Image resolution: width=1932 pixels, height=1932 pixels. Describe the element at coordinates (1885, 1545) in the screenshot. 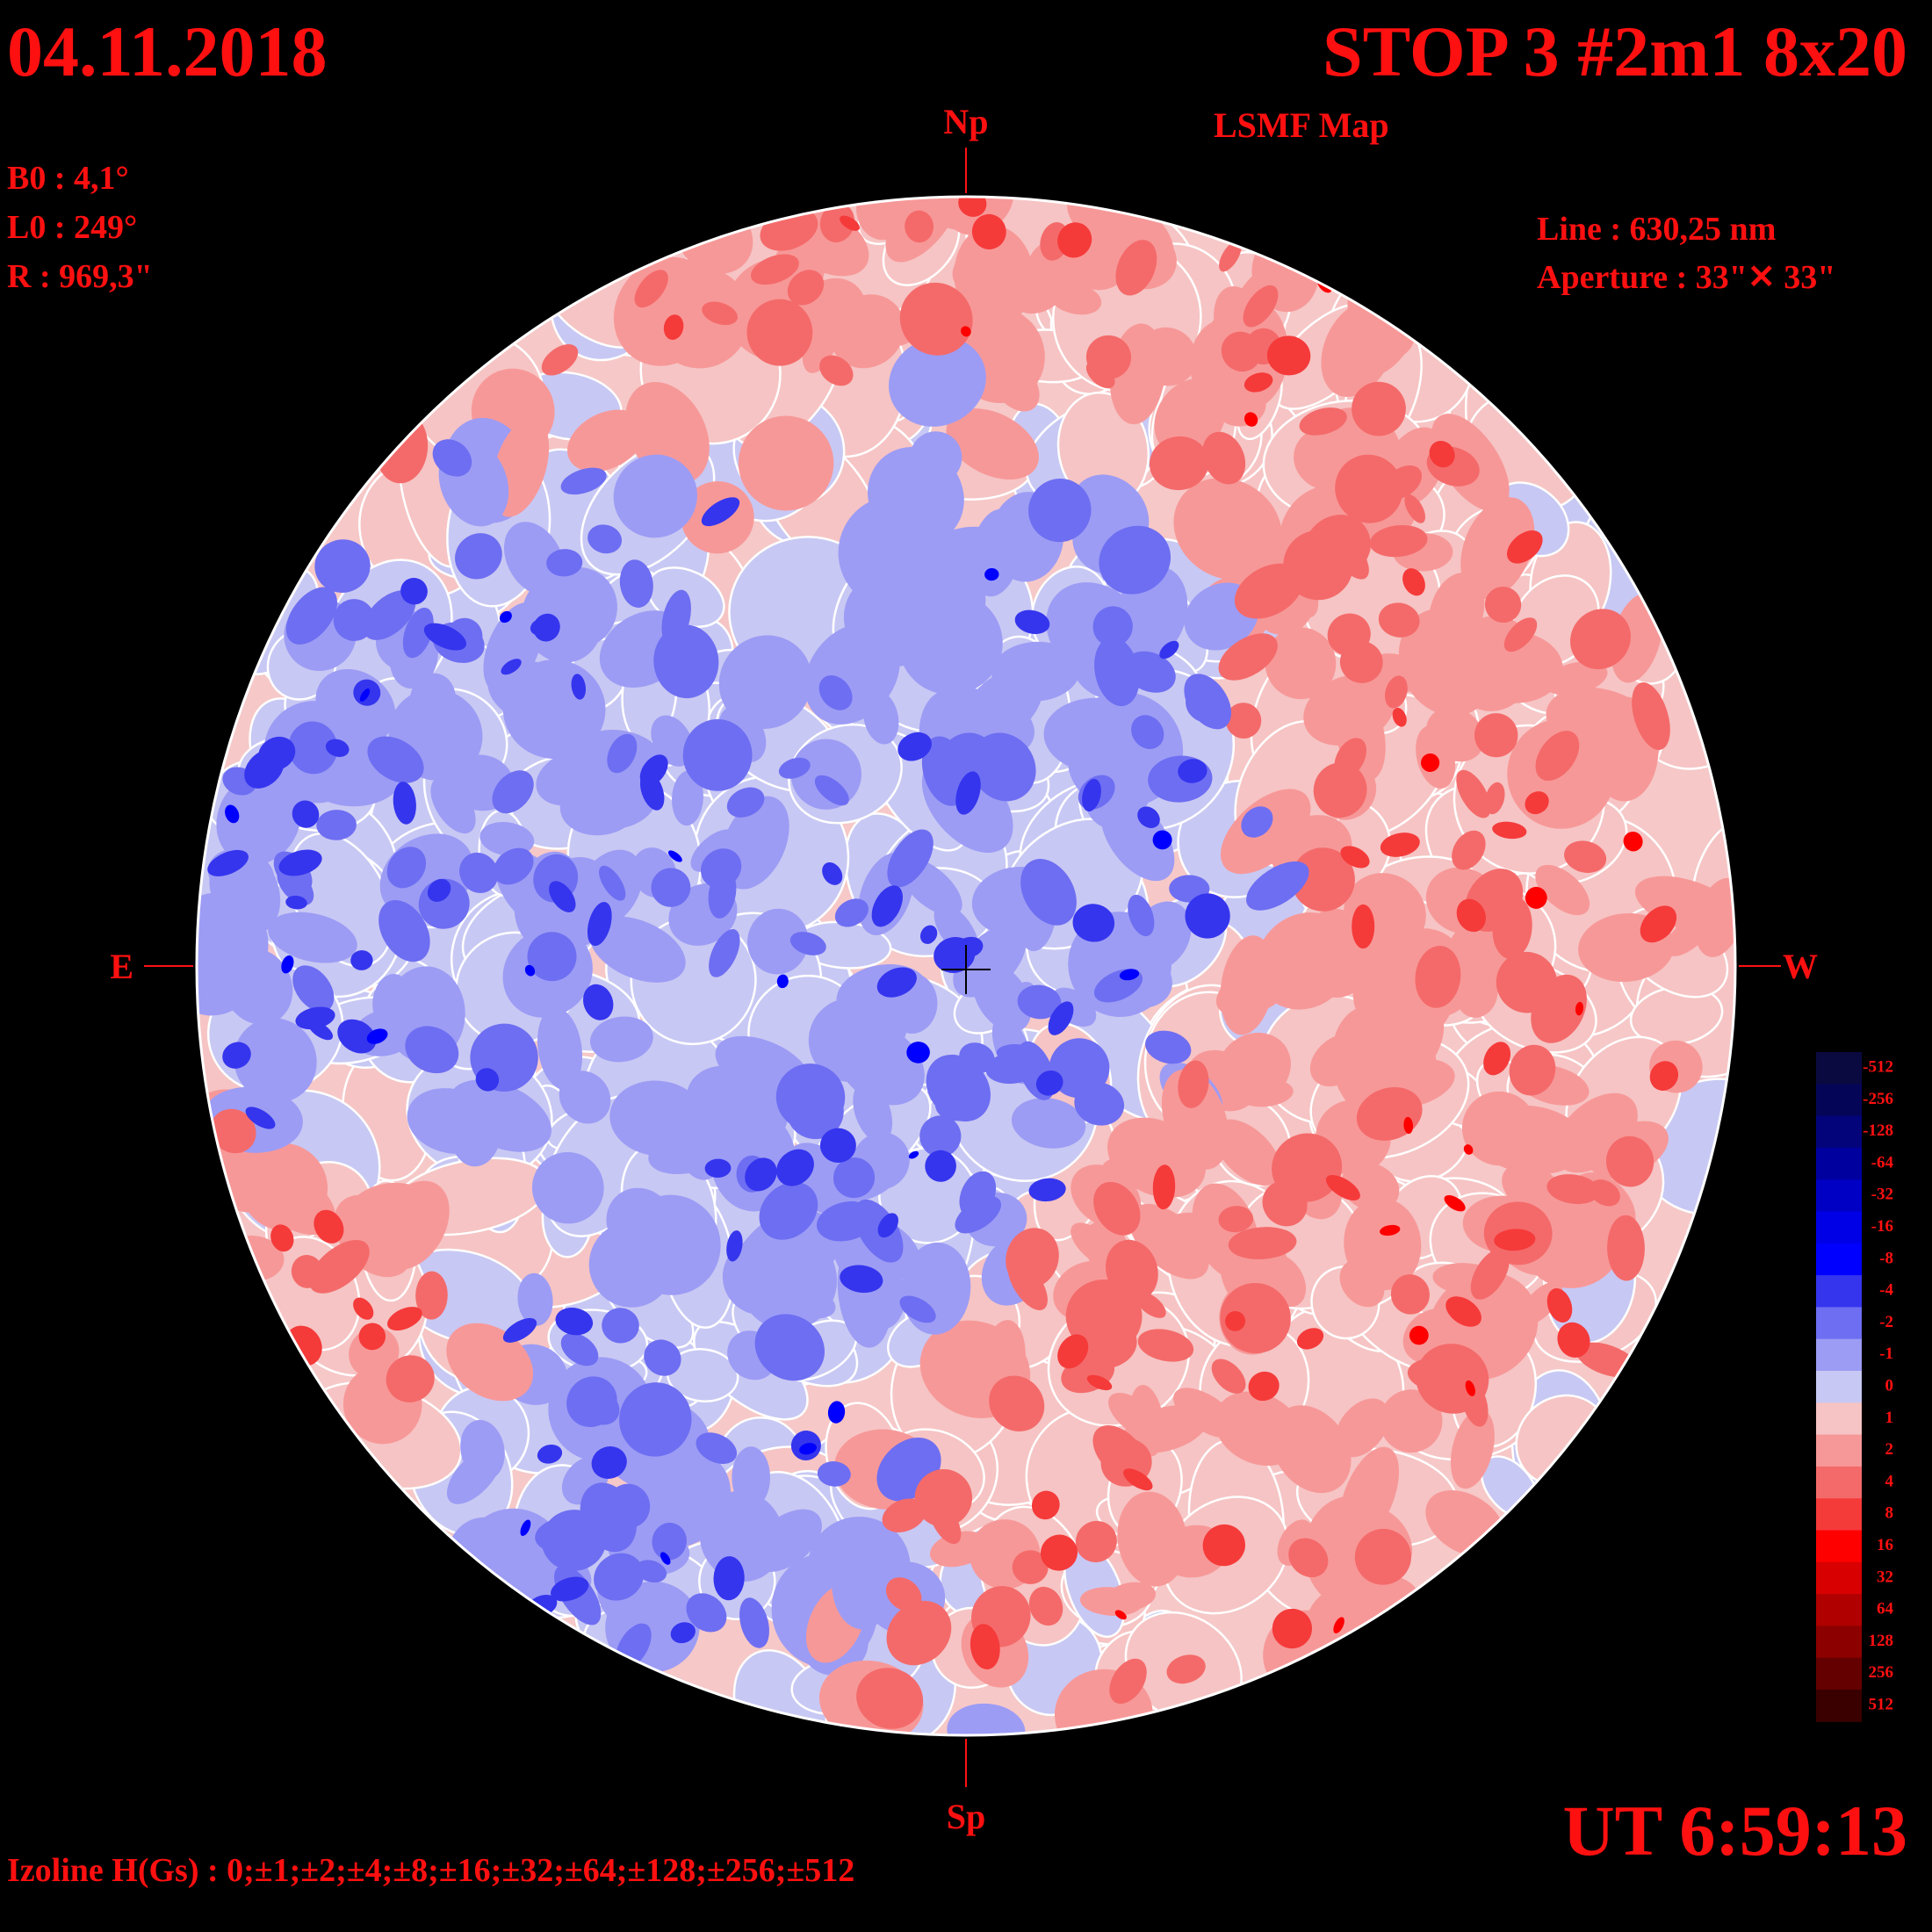

I see `legend-label: 16` at that location.